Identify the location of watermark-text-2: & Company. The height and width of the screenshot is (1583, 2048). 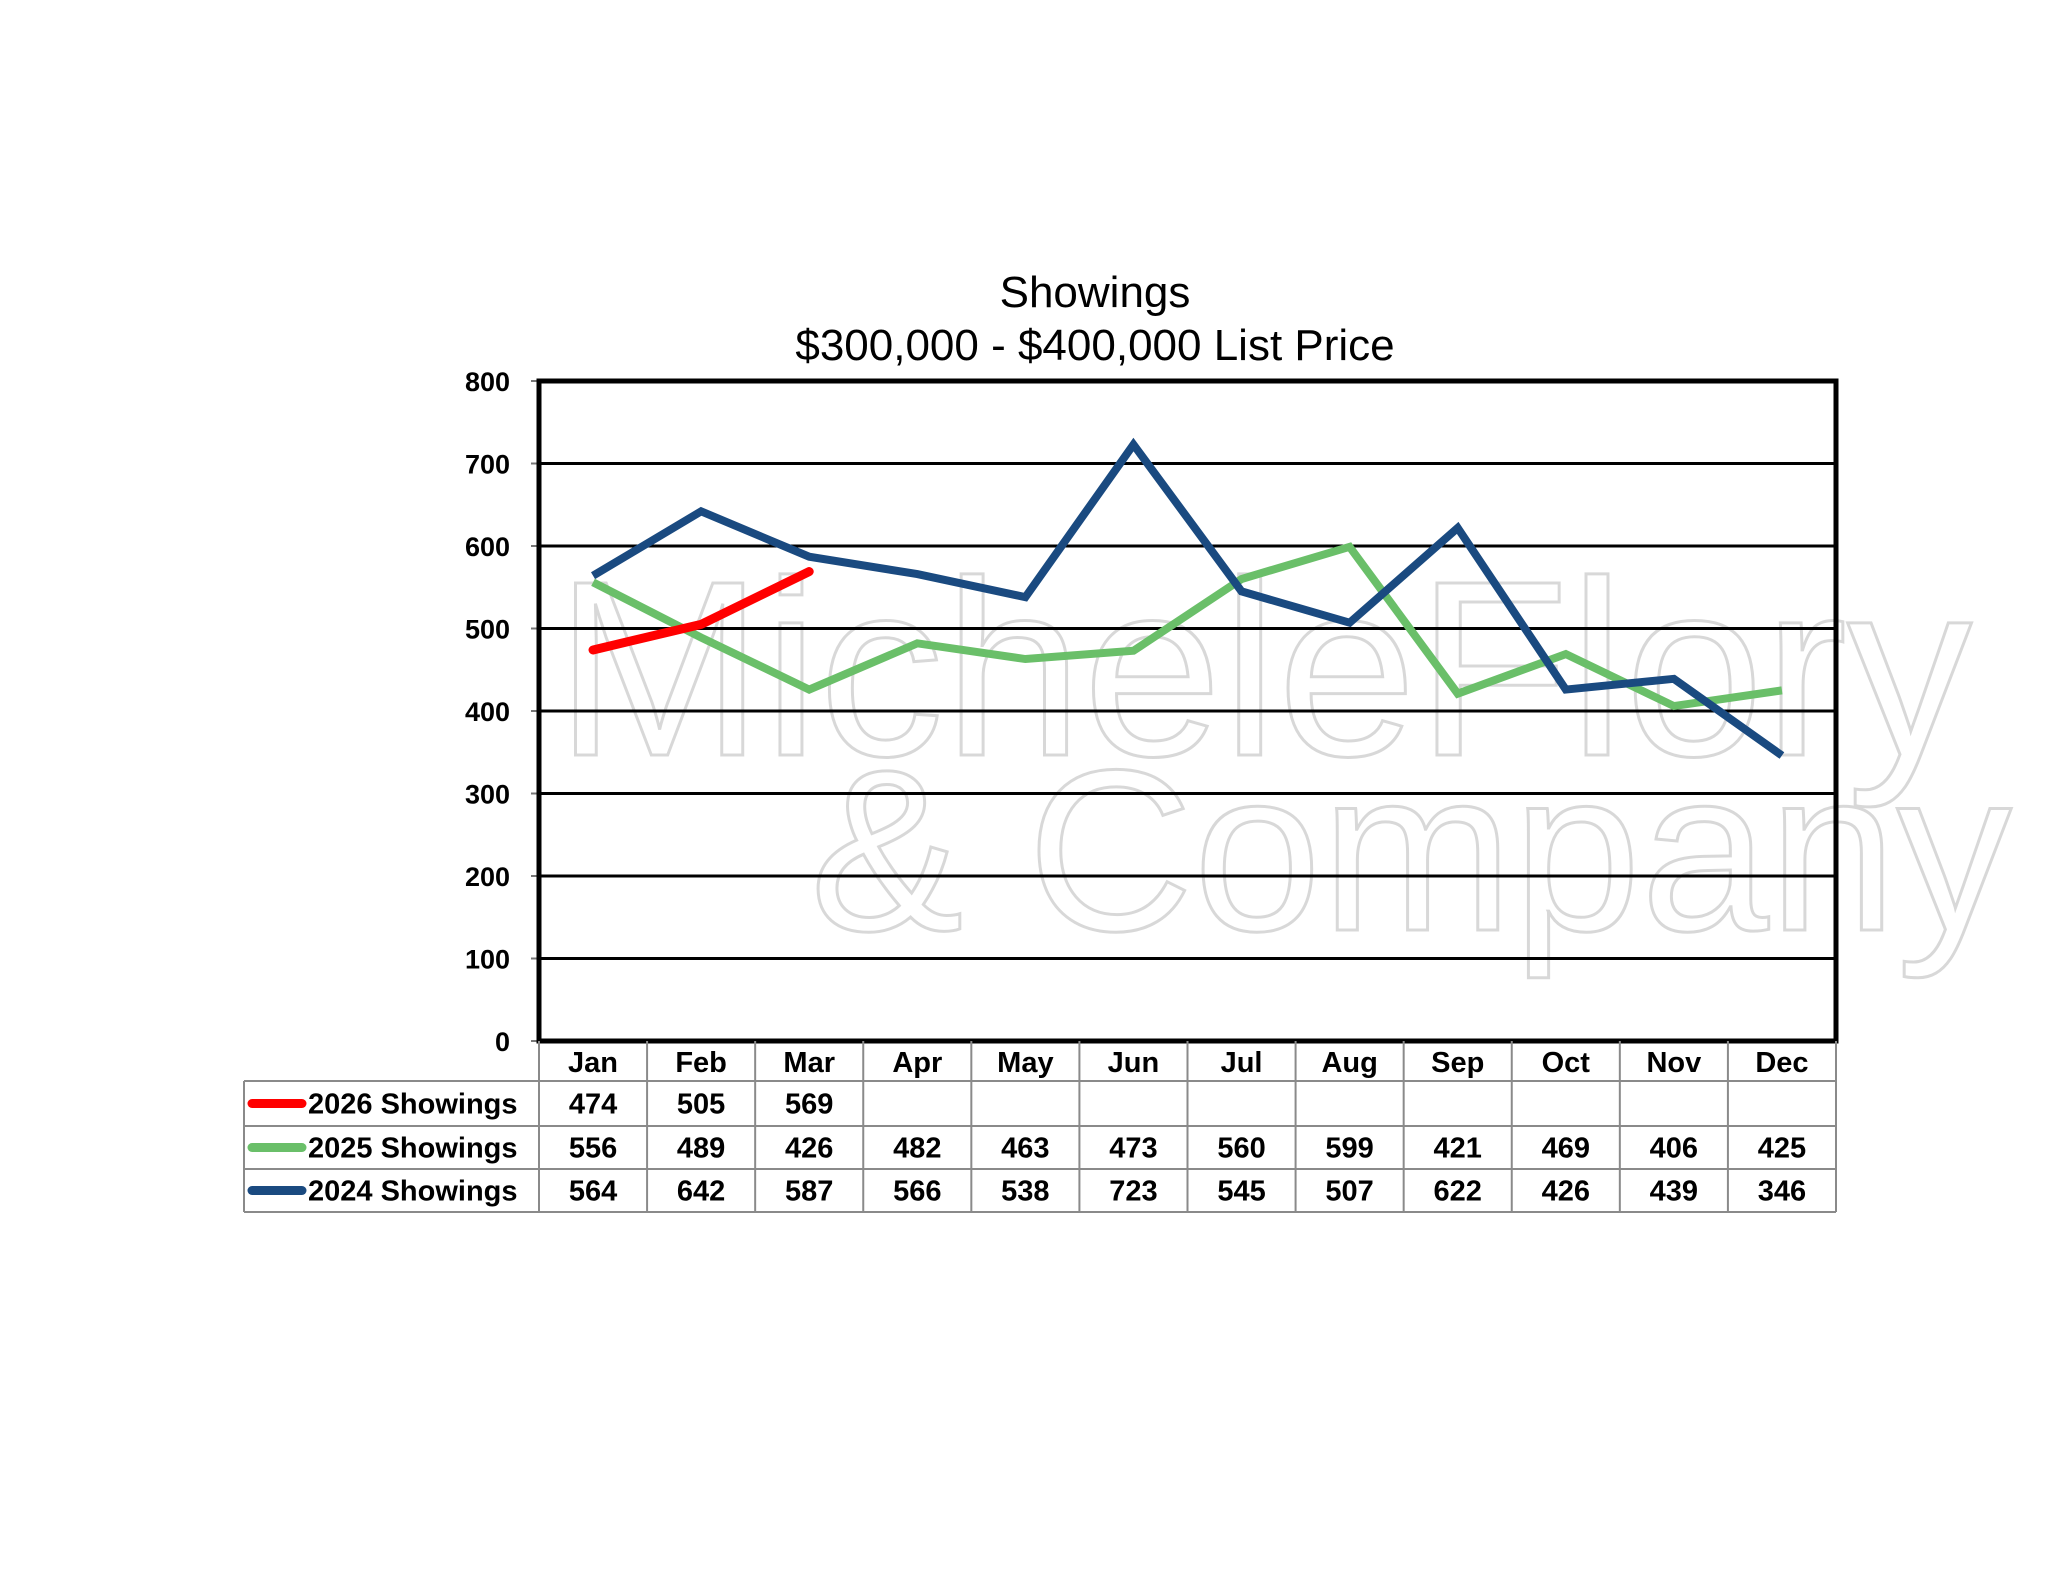
(1411, 850).